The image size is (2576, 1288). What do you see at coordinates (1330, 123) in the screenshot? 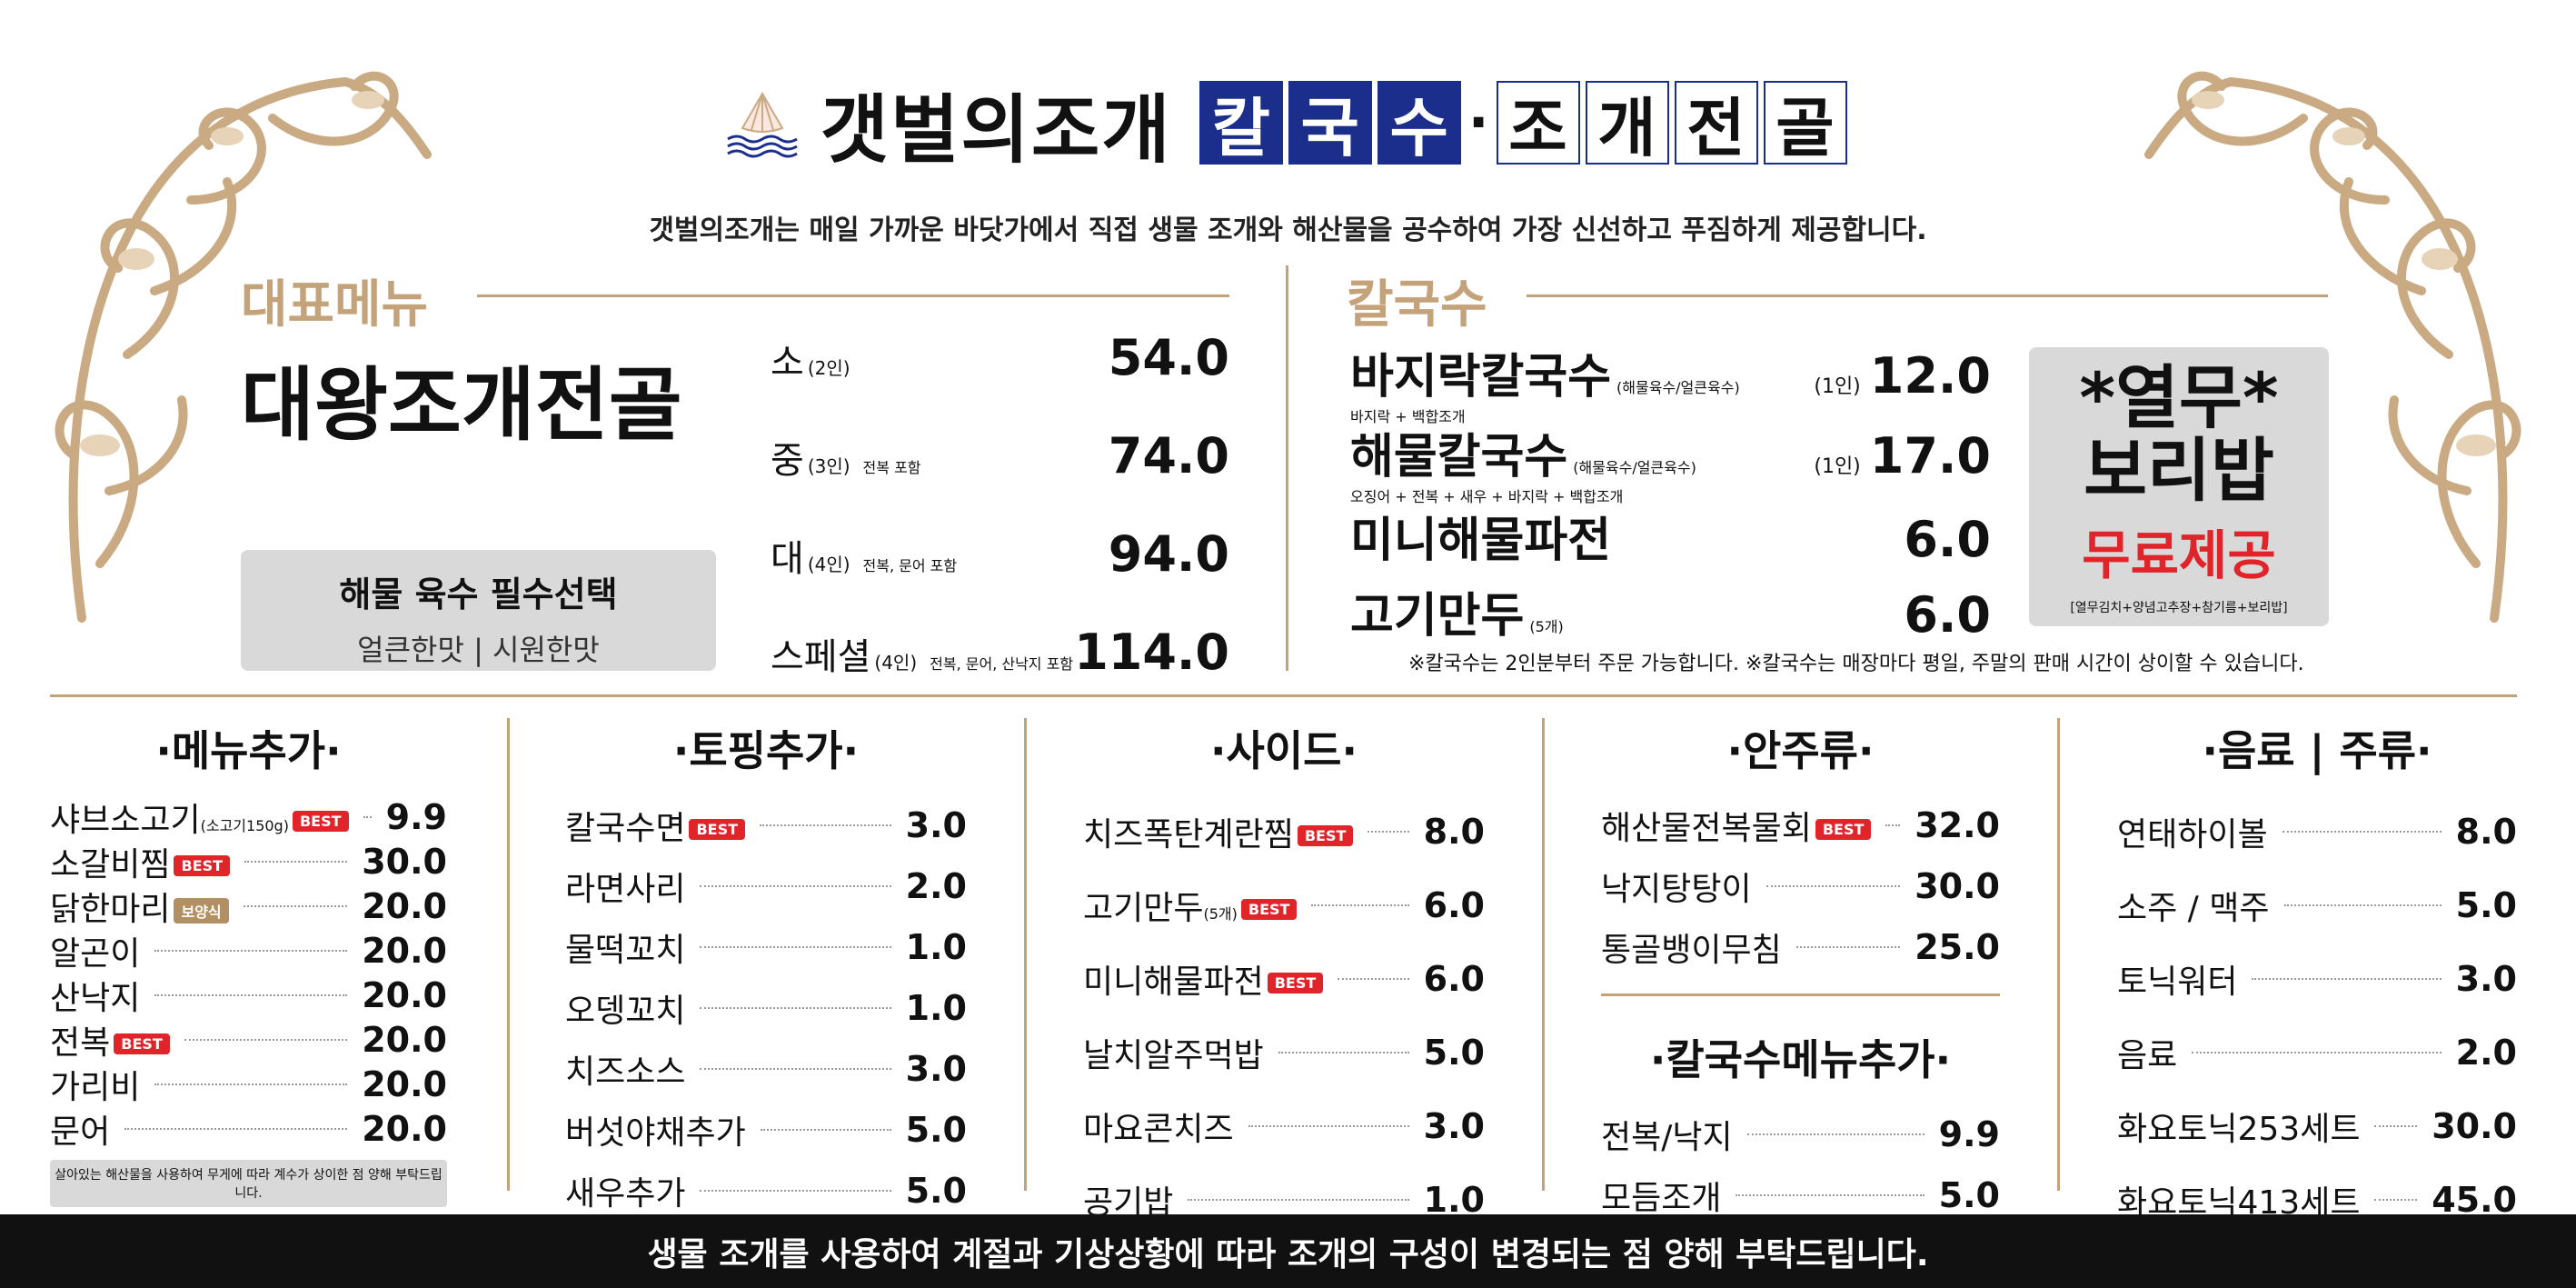
I see `title-box: 국` at bounding box center [1330, 123].